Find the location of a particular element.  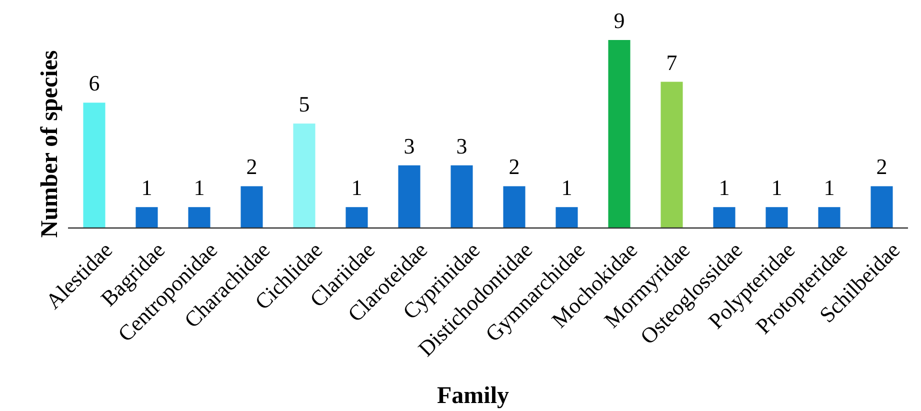

y-axis-title: Number of species is located at coordinates (50, 144).